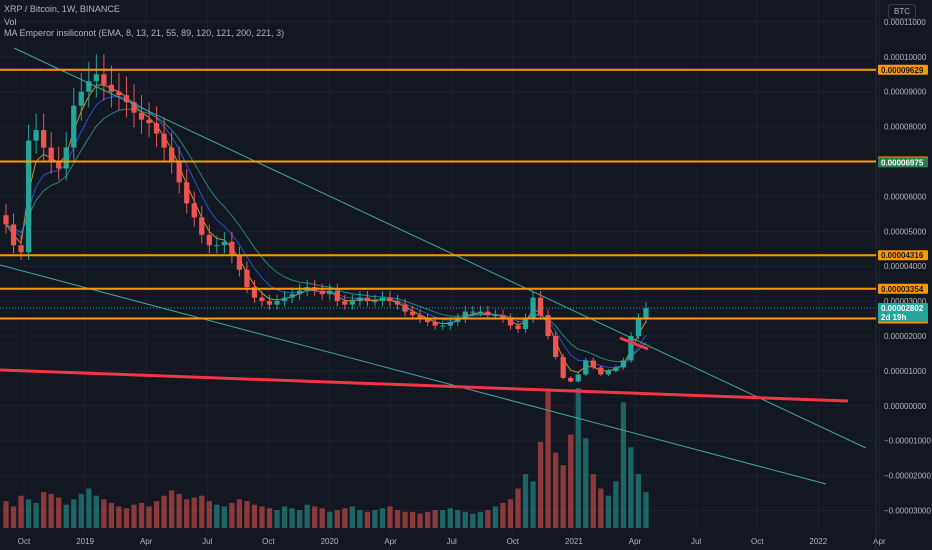 Image resolution: width=932 pixels, height=550 pixels. What do you see at coordinates (902, 11) in the screenshot?
I see `currency-badge: BTC` at bounding box center [902, 11].